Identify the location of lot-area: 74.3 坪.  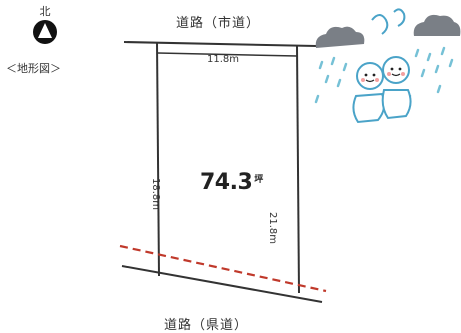
(231, 182).